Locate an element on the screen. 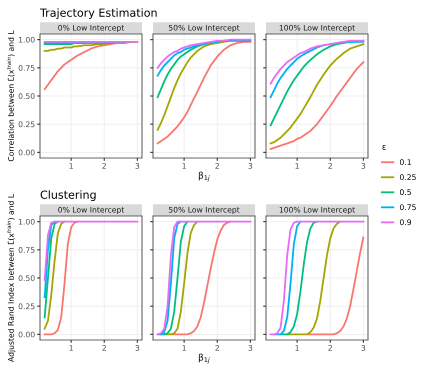  legend-title: ε is located at coordinates (384, 147).